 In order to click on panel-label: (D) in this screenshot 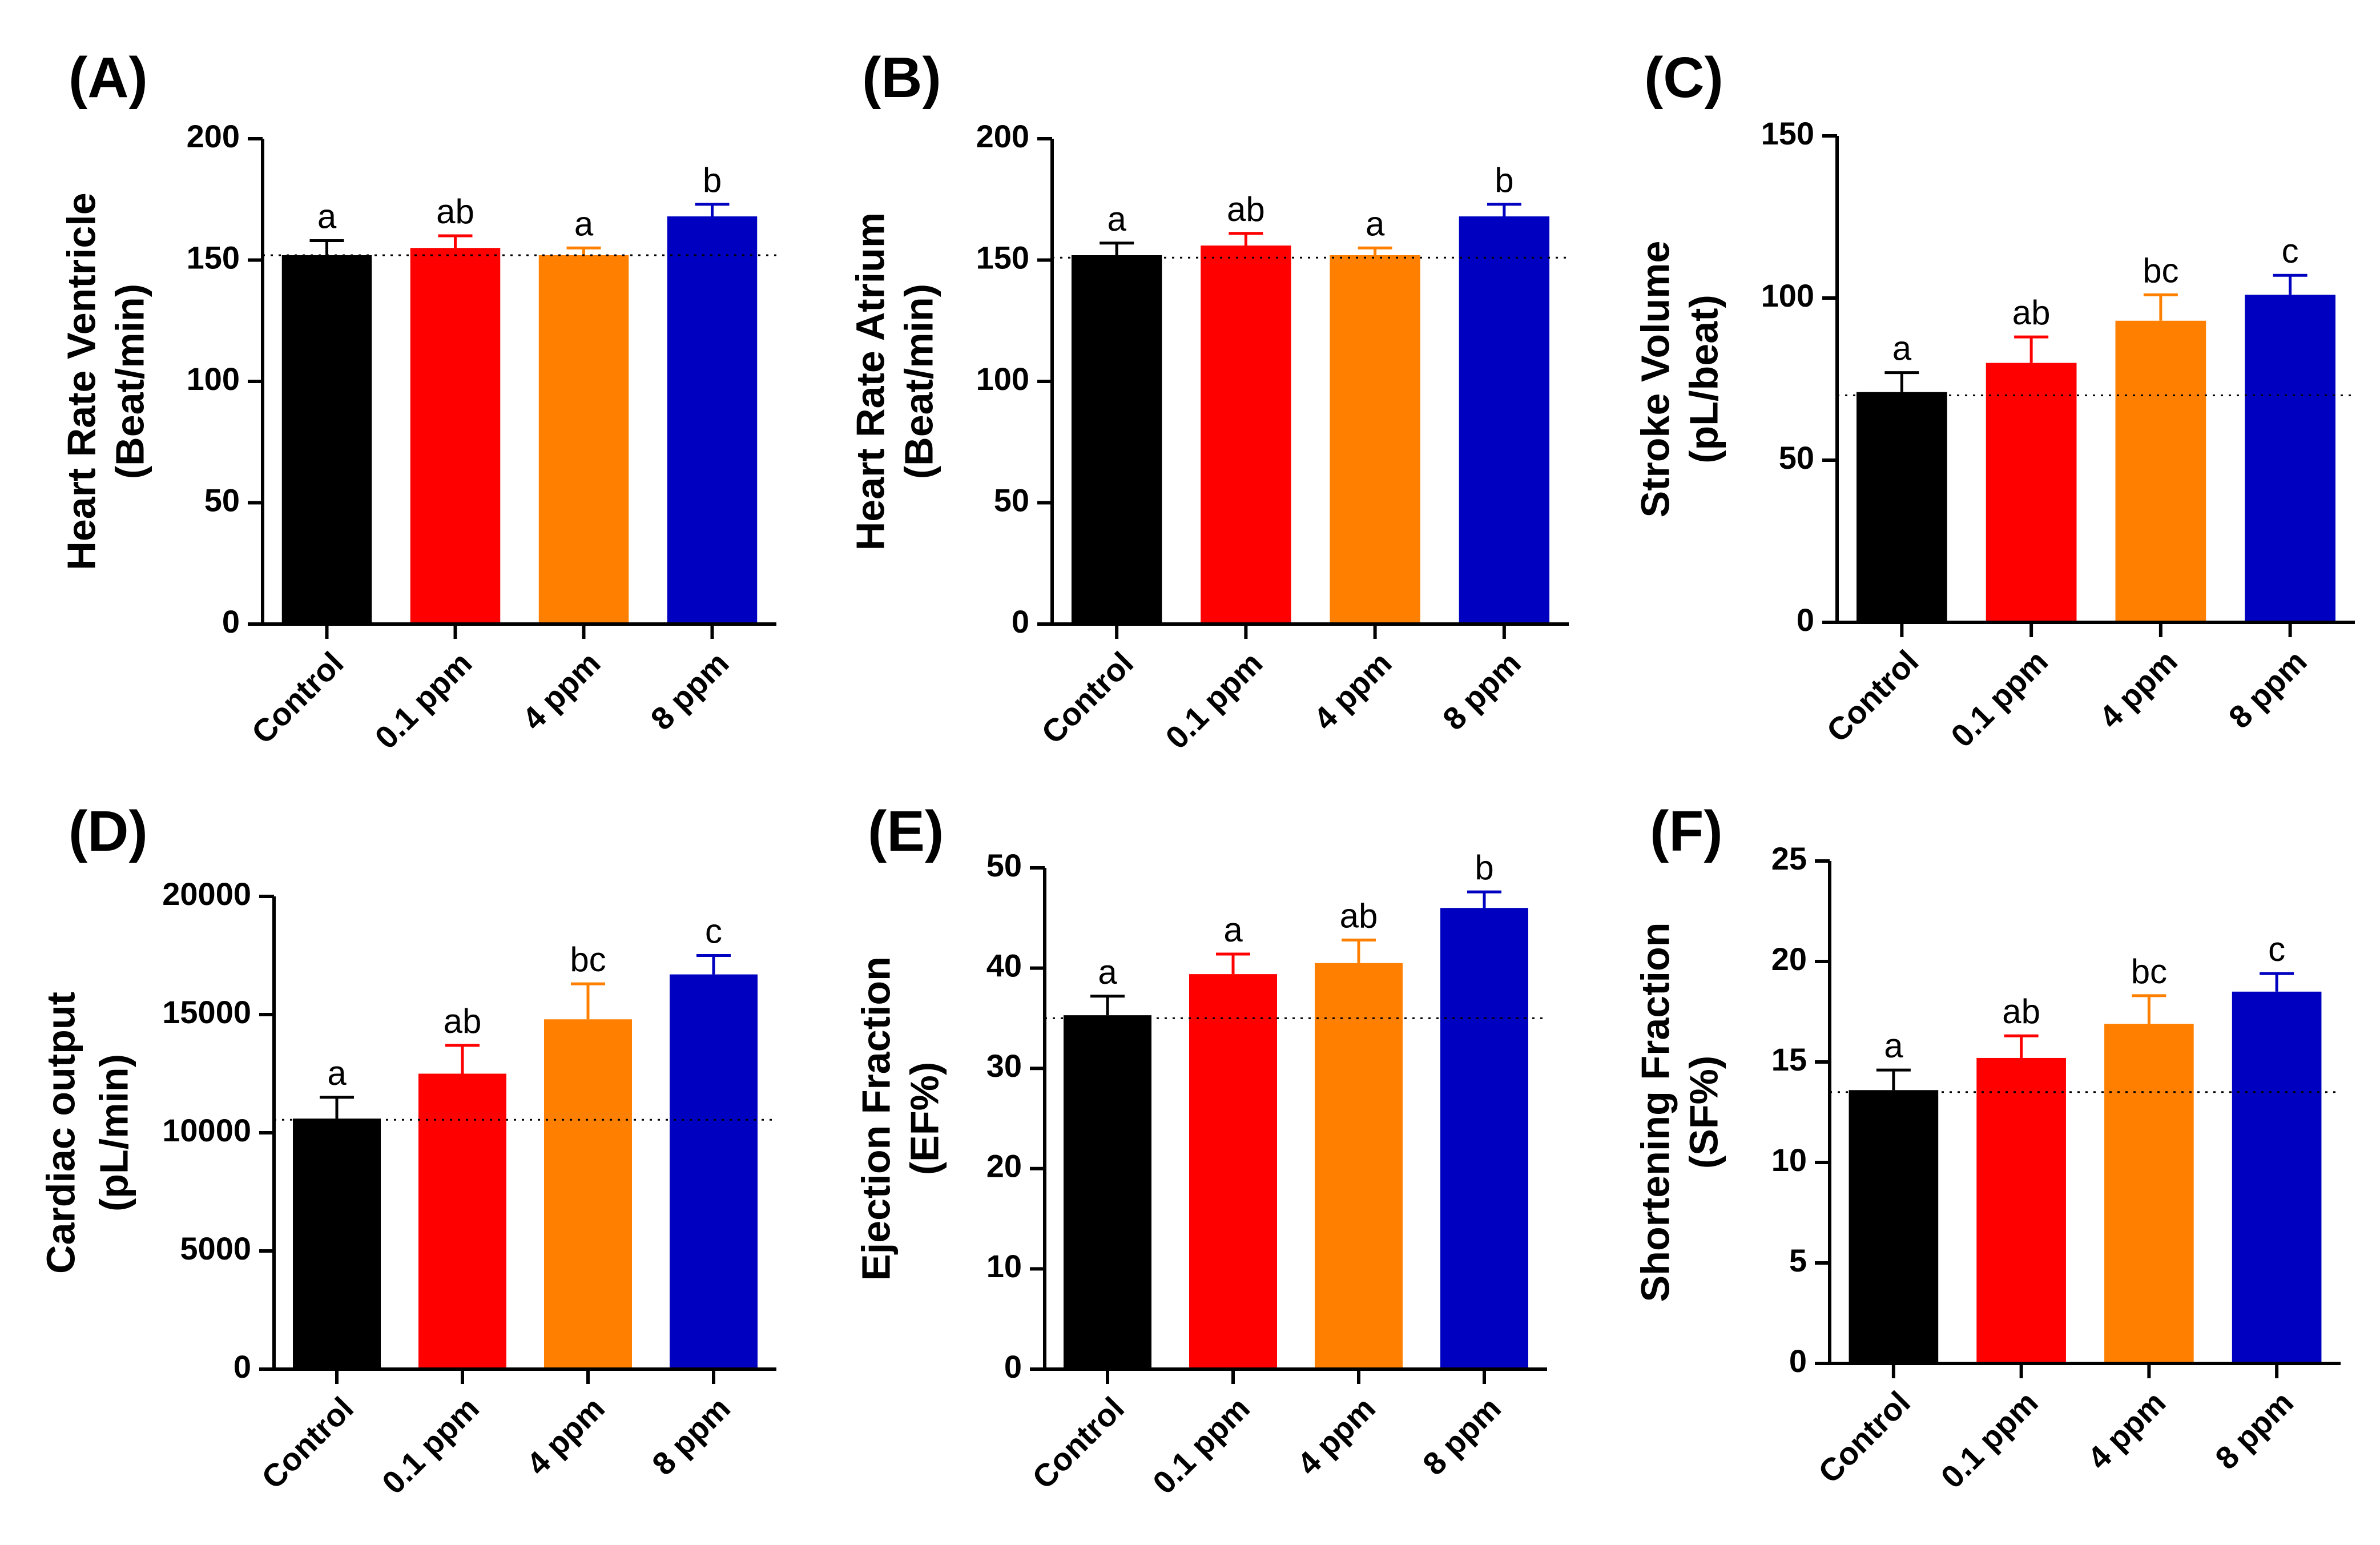, I will do `click(108, 831)`.